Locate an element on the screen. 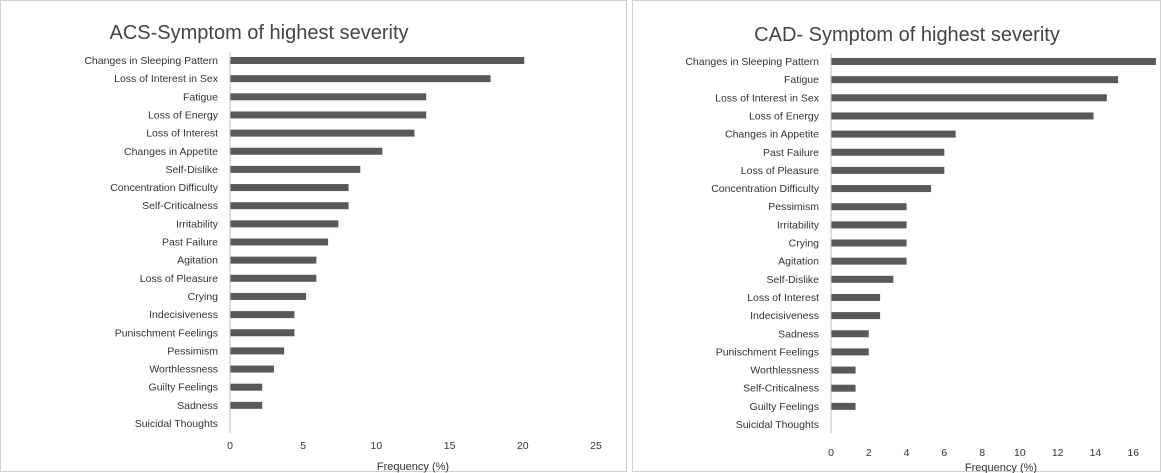 This screenshot has height=473, width=1161. x-tick-label: 15 is located at coordinates (450, 446).